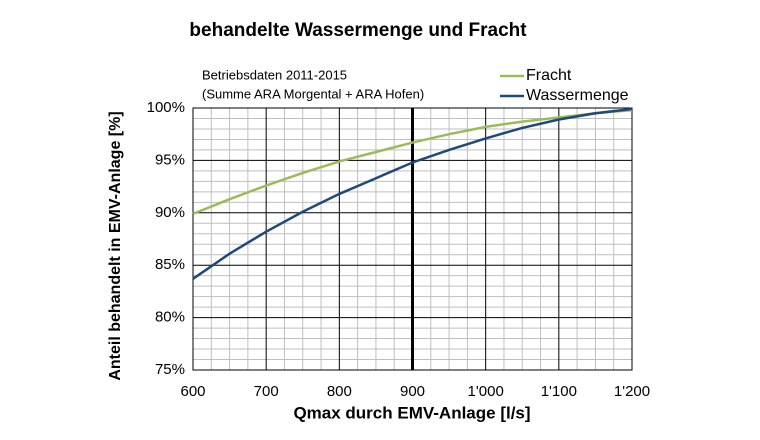 Image resolution: width=760 pixels, height=440 pixels. What do you see at coordinates (170, 212) in the screenshot?
I see `y-tick-label: 90%` at bounding box center [170, 212].